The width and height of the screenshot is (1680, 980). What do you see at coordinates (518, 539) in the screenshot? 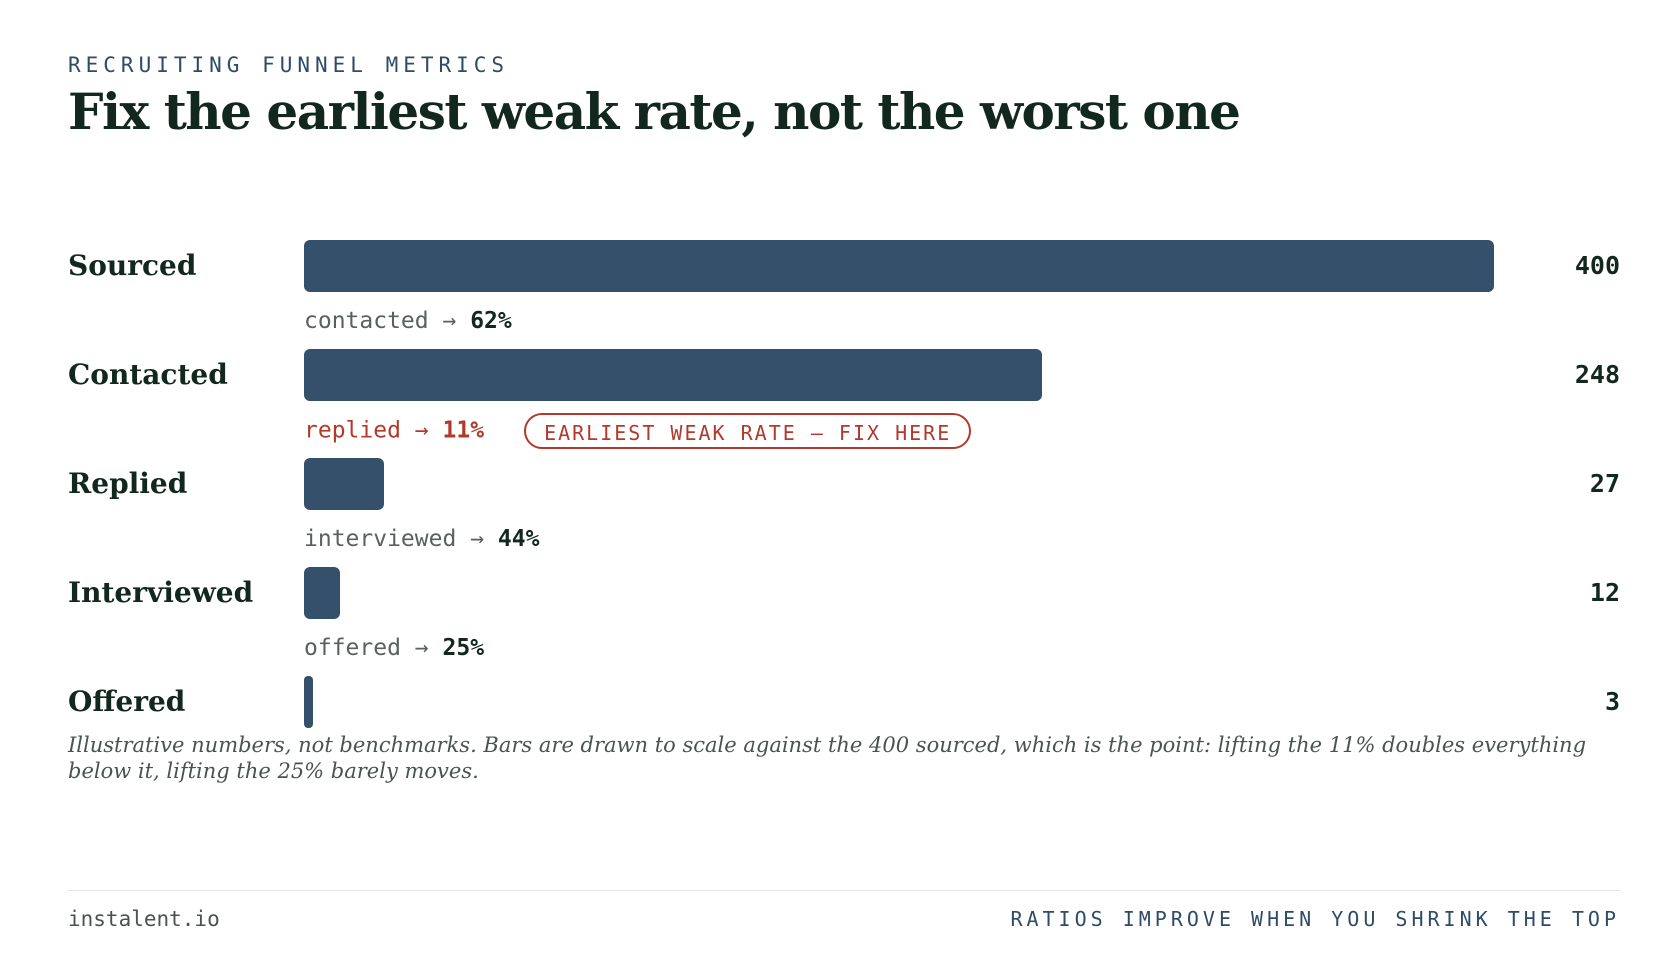
I see `conversion-rate: 44%` at bounding box center [518, 539].